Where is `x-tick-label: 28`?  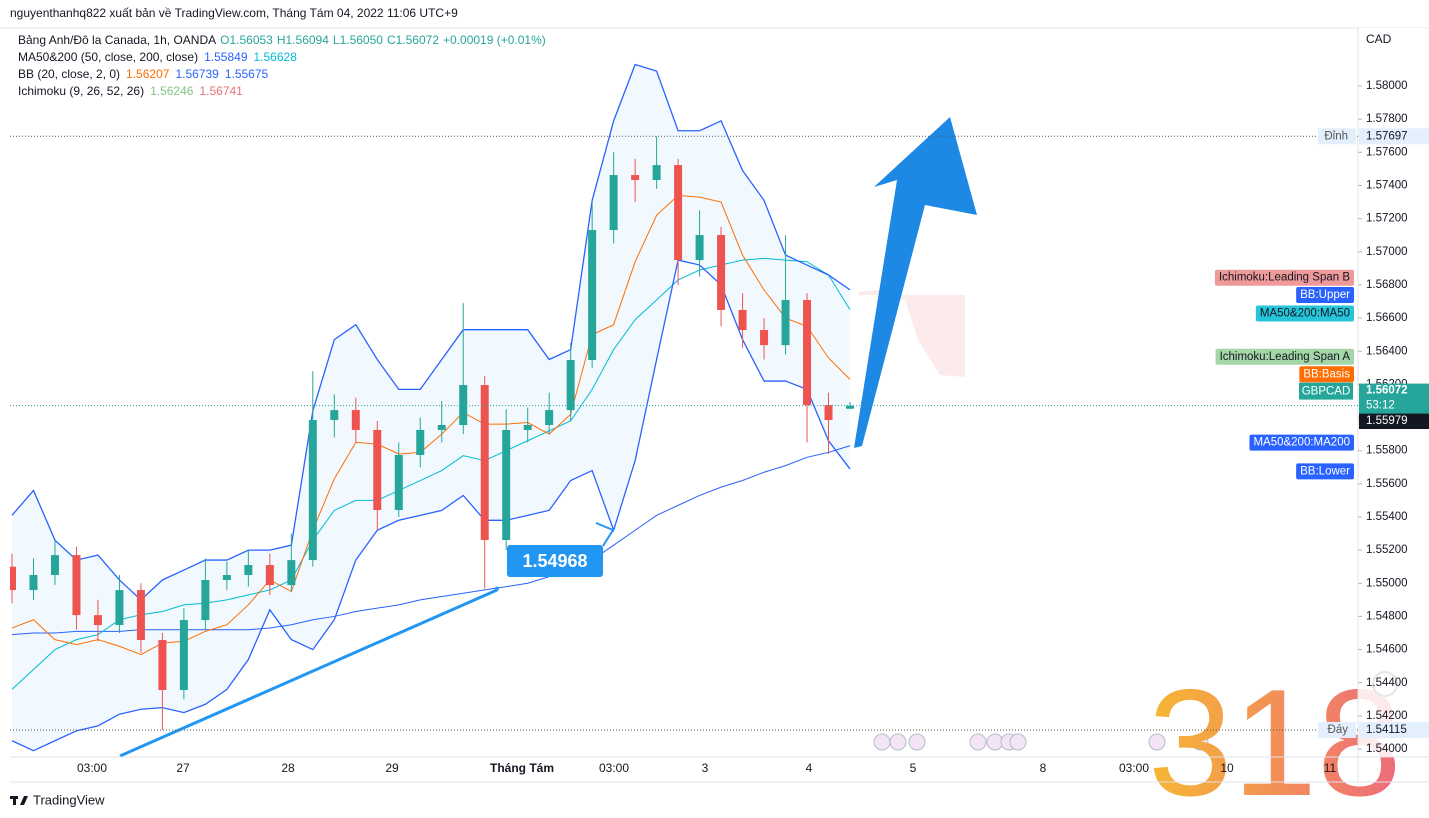 x-tick-label: 28 is located at coordinates (288, 768).